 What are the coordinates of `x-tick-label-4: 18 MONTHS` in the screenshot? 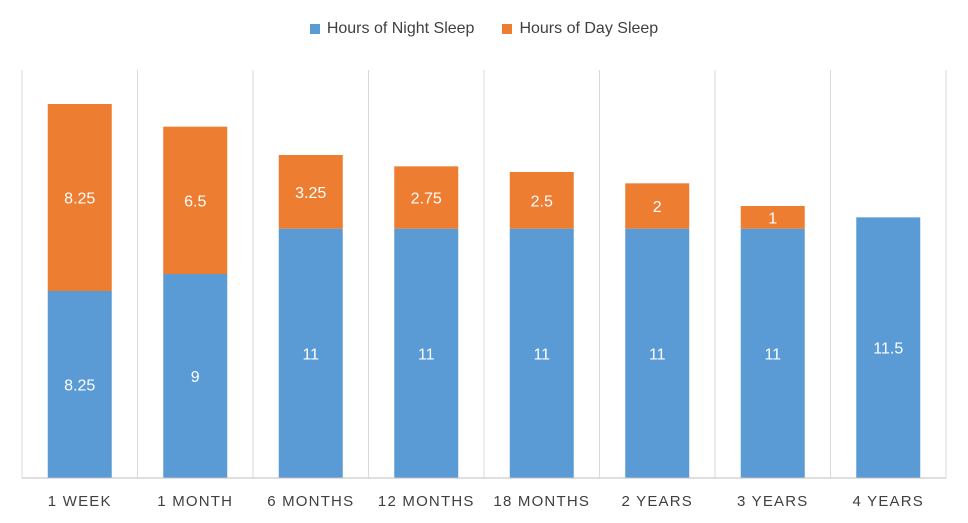 It's located at (541, 501).